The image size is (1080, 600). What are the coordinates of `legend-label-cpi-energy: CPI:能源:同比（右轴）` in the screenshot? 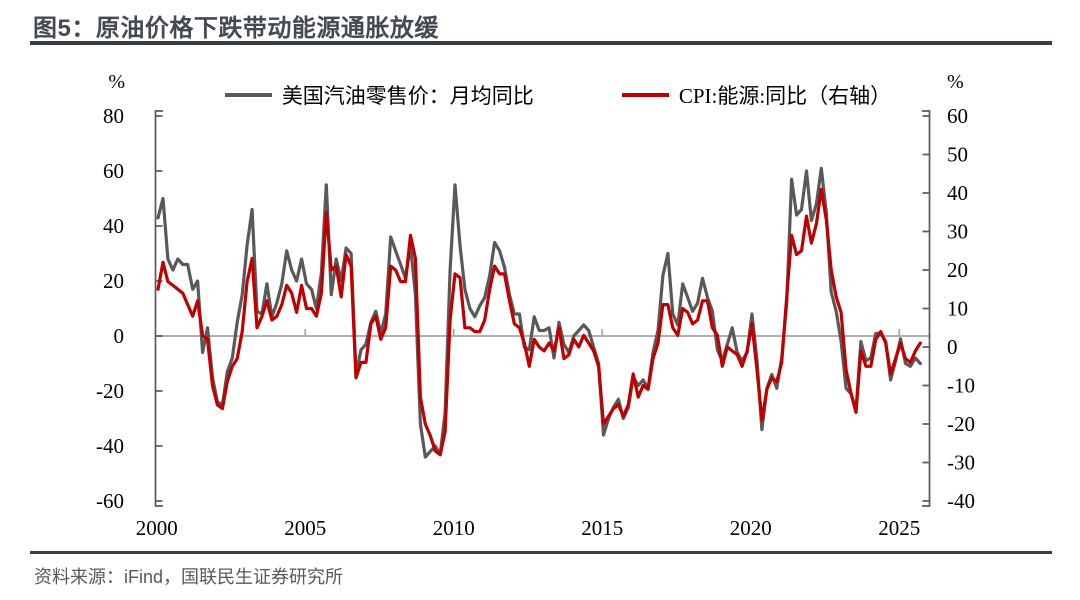 It's located at (785, 96).